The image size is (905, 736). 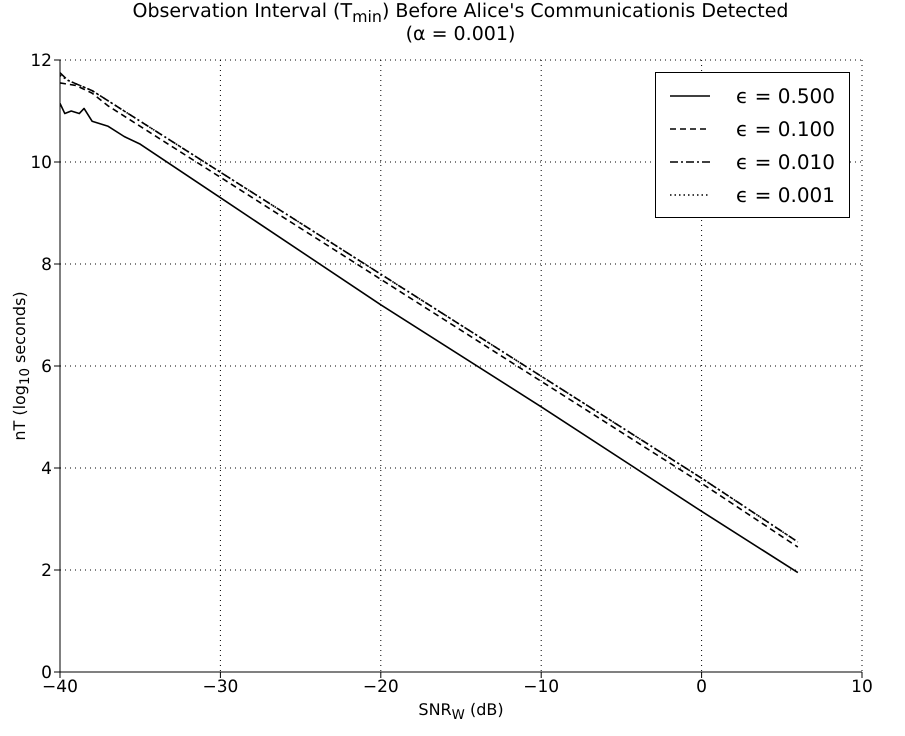 I want to click on legend-label: ϵ = 0.001, so click(x=785, y=194).